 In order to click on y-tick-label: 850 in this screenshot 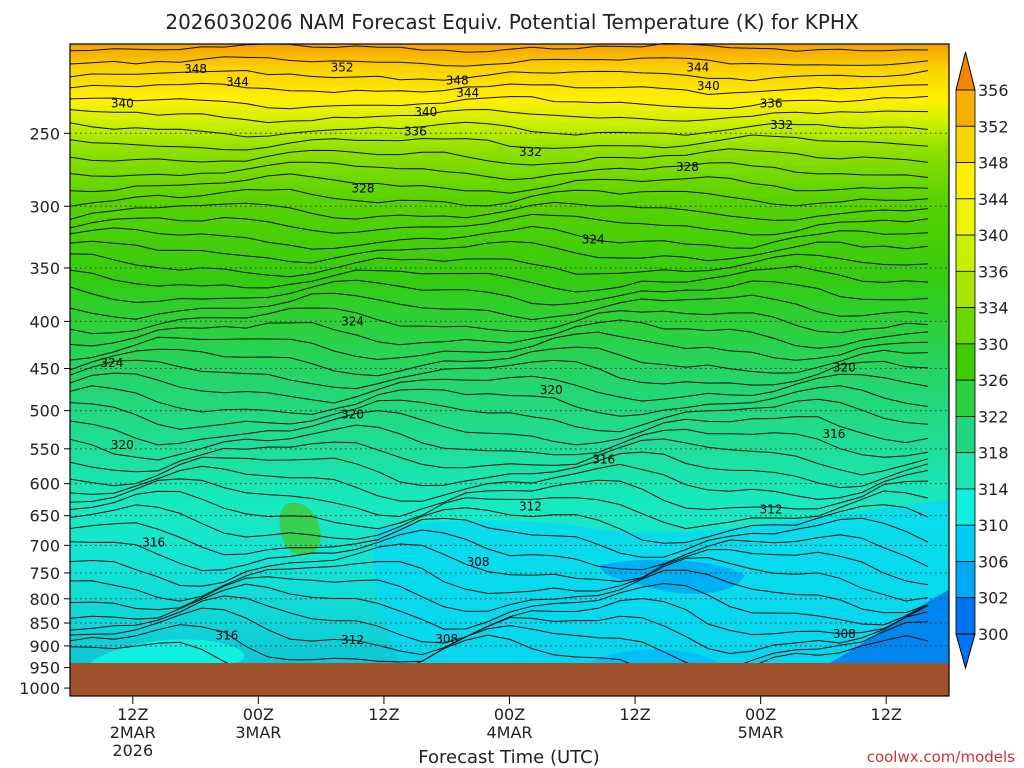, I will do `click(44, 623)`.